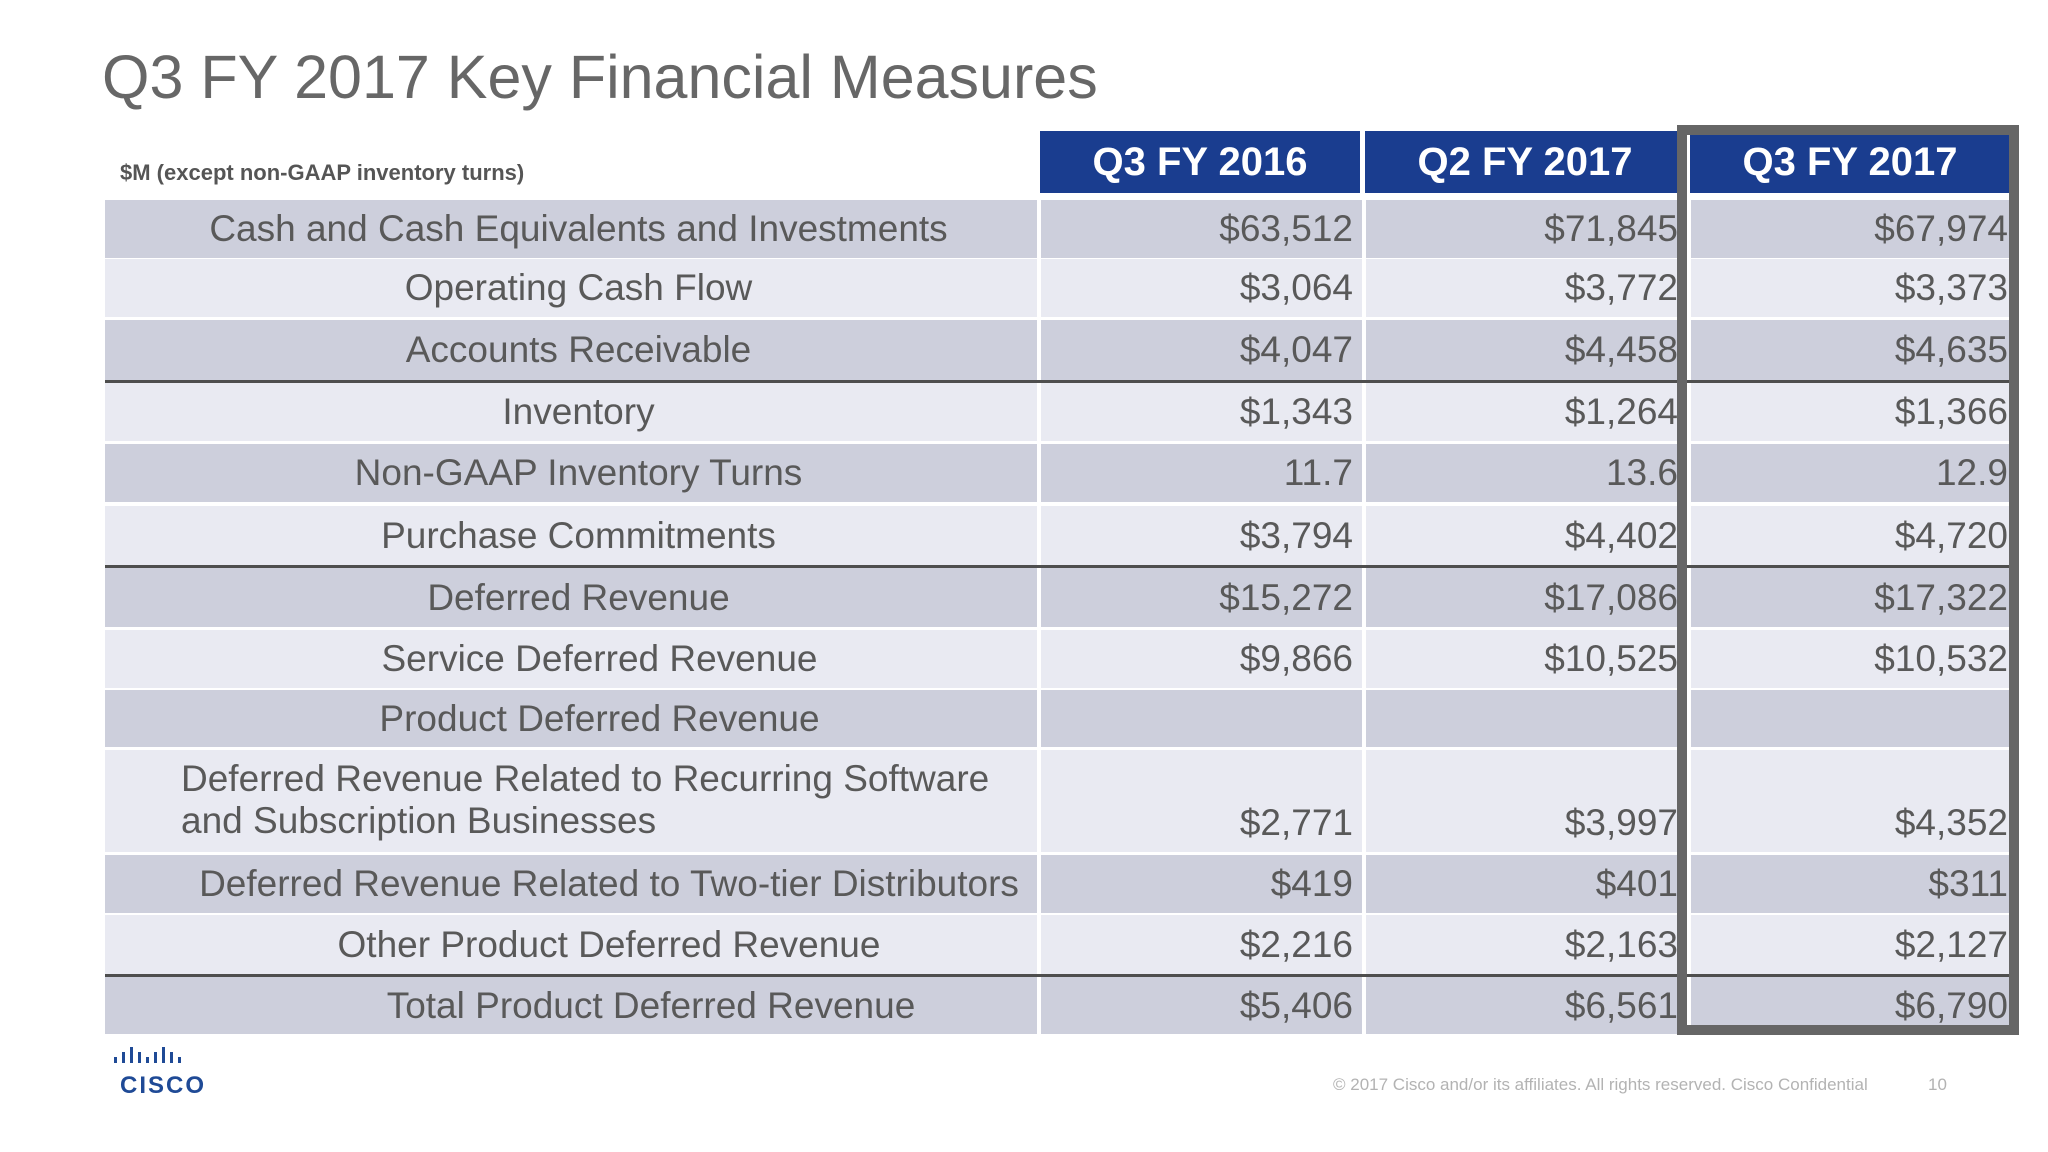 This screenshot has height=1152, width=2048. What do you see at coordinates (578, 287) in the screenshot?
I see `row-label-text: Operating Cash Flow` at bounding box center [578, 287].